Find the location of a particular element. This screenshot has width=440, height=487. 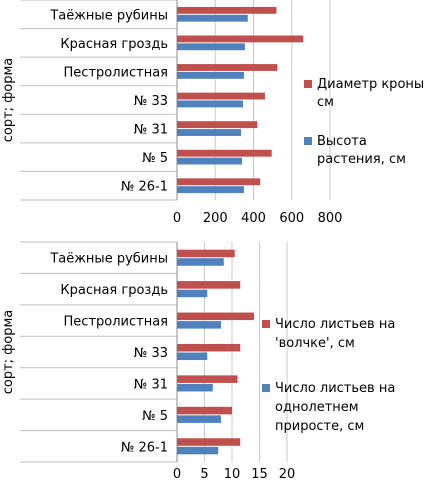

x-tick-label: 15 is located at coordinates (259, 474).